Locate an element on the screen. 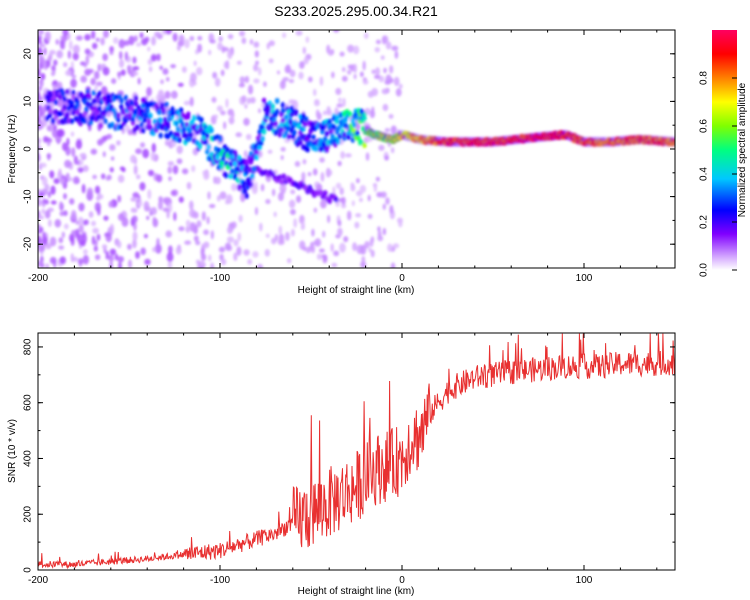  spectrogram-branch-blob is located at coordinates (282, 182).